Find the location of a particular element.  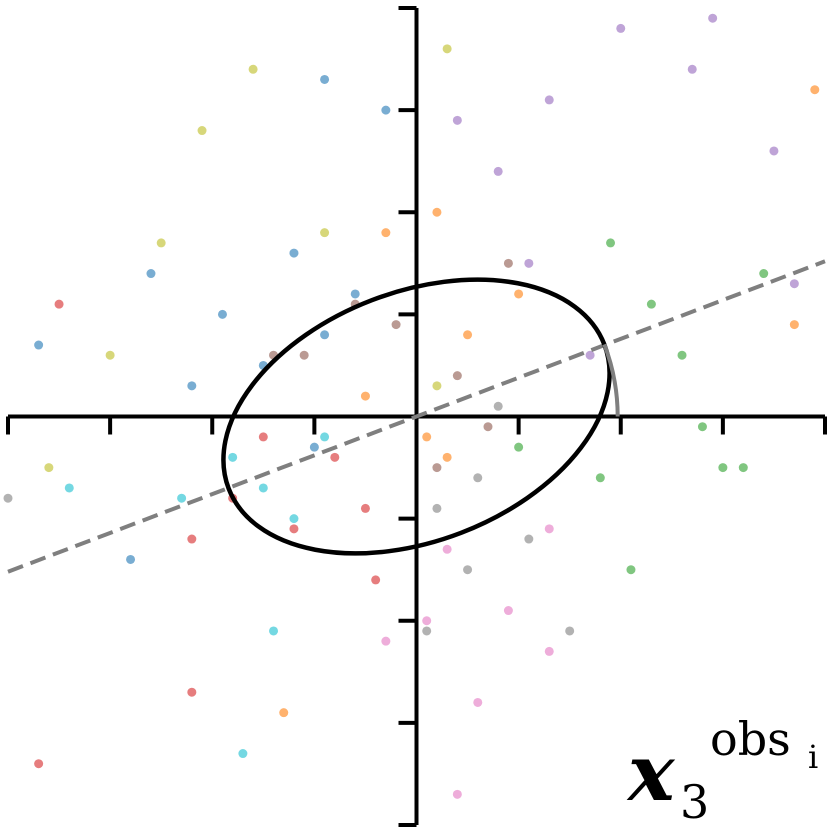

annotation-base: x is located at coordinates (651, 773).